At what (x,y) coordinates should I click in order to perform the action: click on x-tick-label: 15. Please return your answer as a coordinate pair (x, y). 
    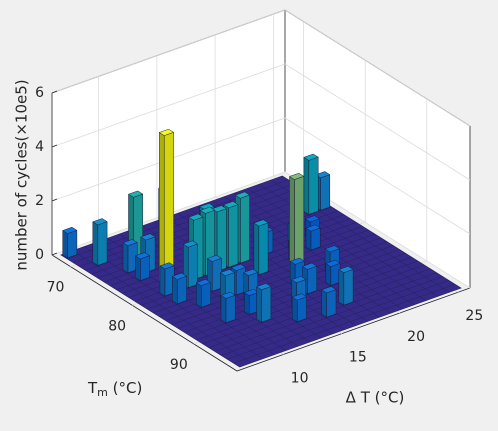
    Looking at the image, I should click on (358, 358).